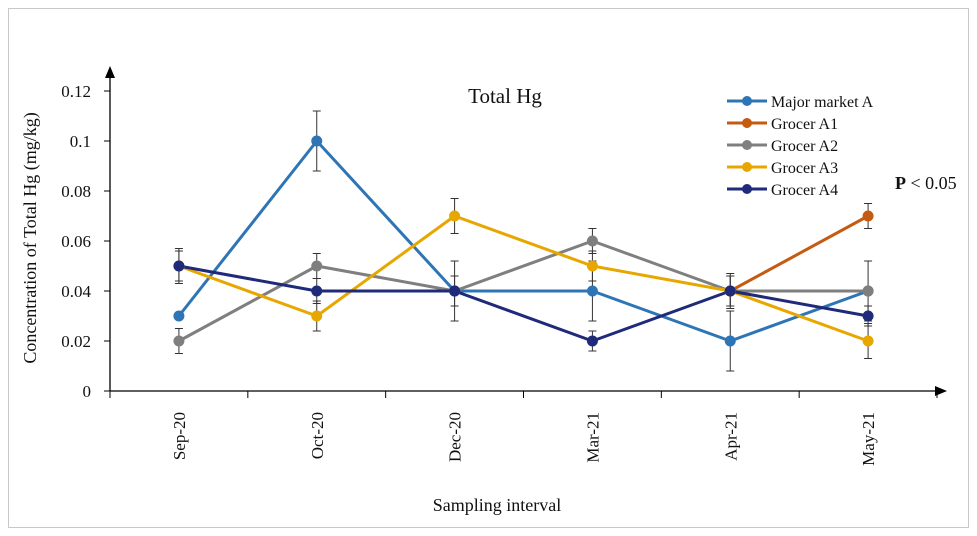 The width and height of the screenshot is (977, 536). What do you see at coordinates (76, 191) in the screenshot?
I see `y-tick-label: 0.08` at bounding box center [76, 191].